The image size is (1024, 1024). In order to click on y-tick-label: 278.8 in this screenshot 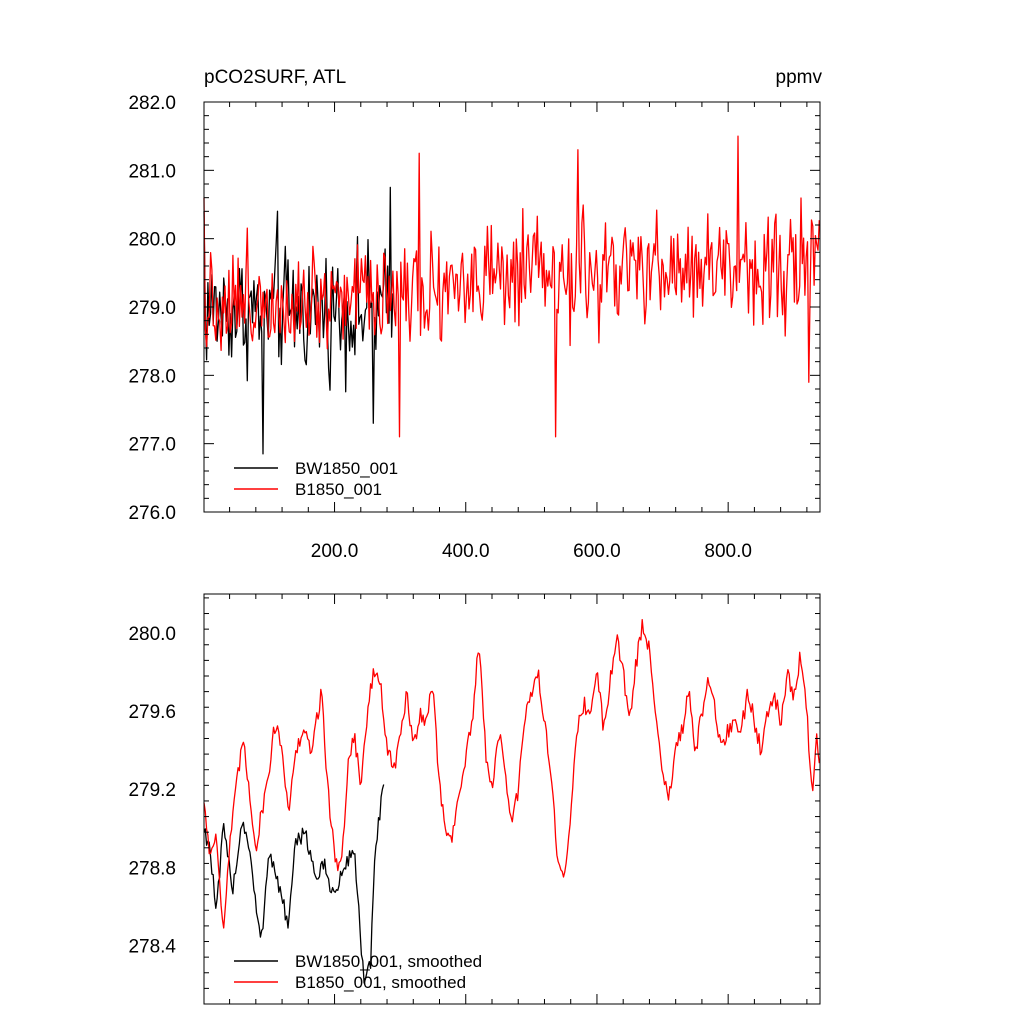, I will do `click(152, 868)`.